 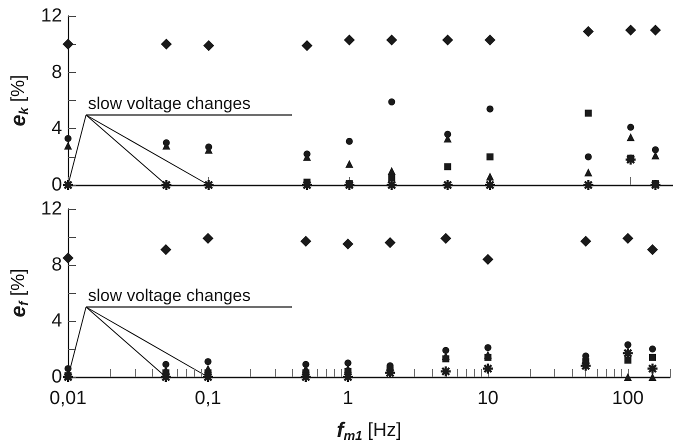 What do you see at coordinates (487, 398) in the screenshot?
I see `x-tick-label: 10` at bounding box center [487, 398].